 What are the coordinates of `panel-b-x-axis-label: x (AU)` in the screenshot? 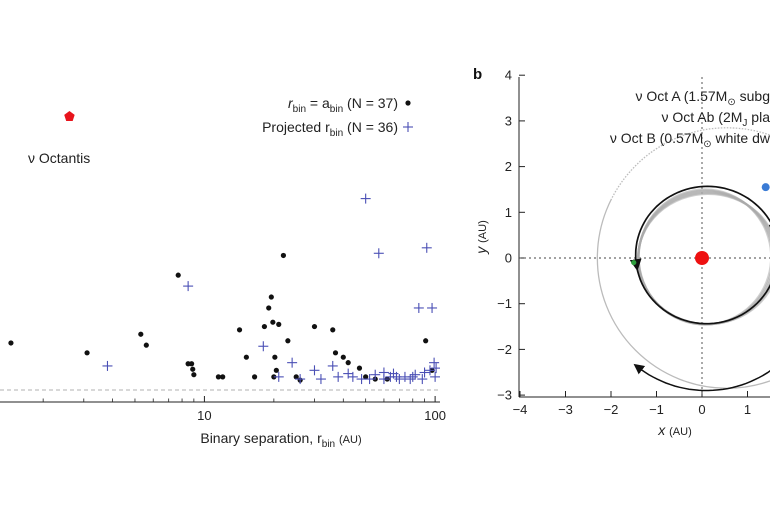 It's located at (674, 430).